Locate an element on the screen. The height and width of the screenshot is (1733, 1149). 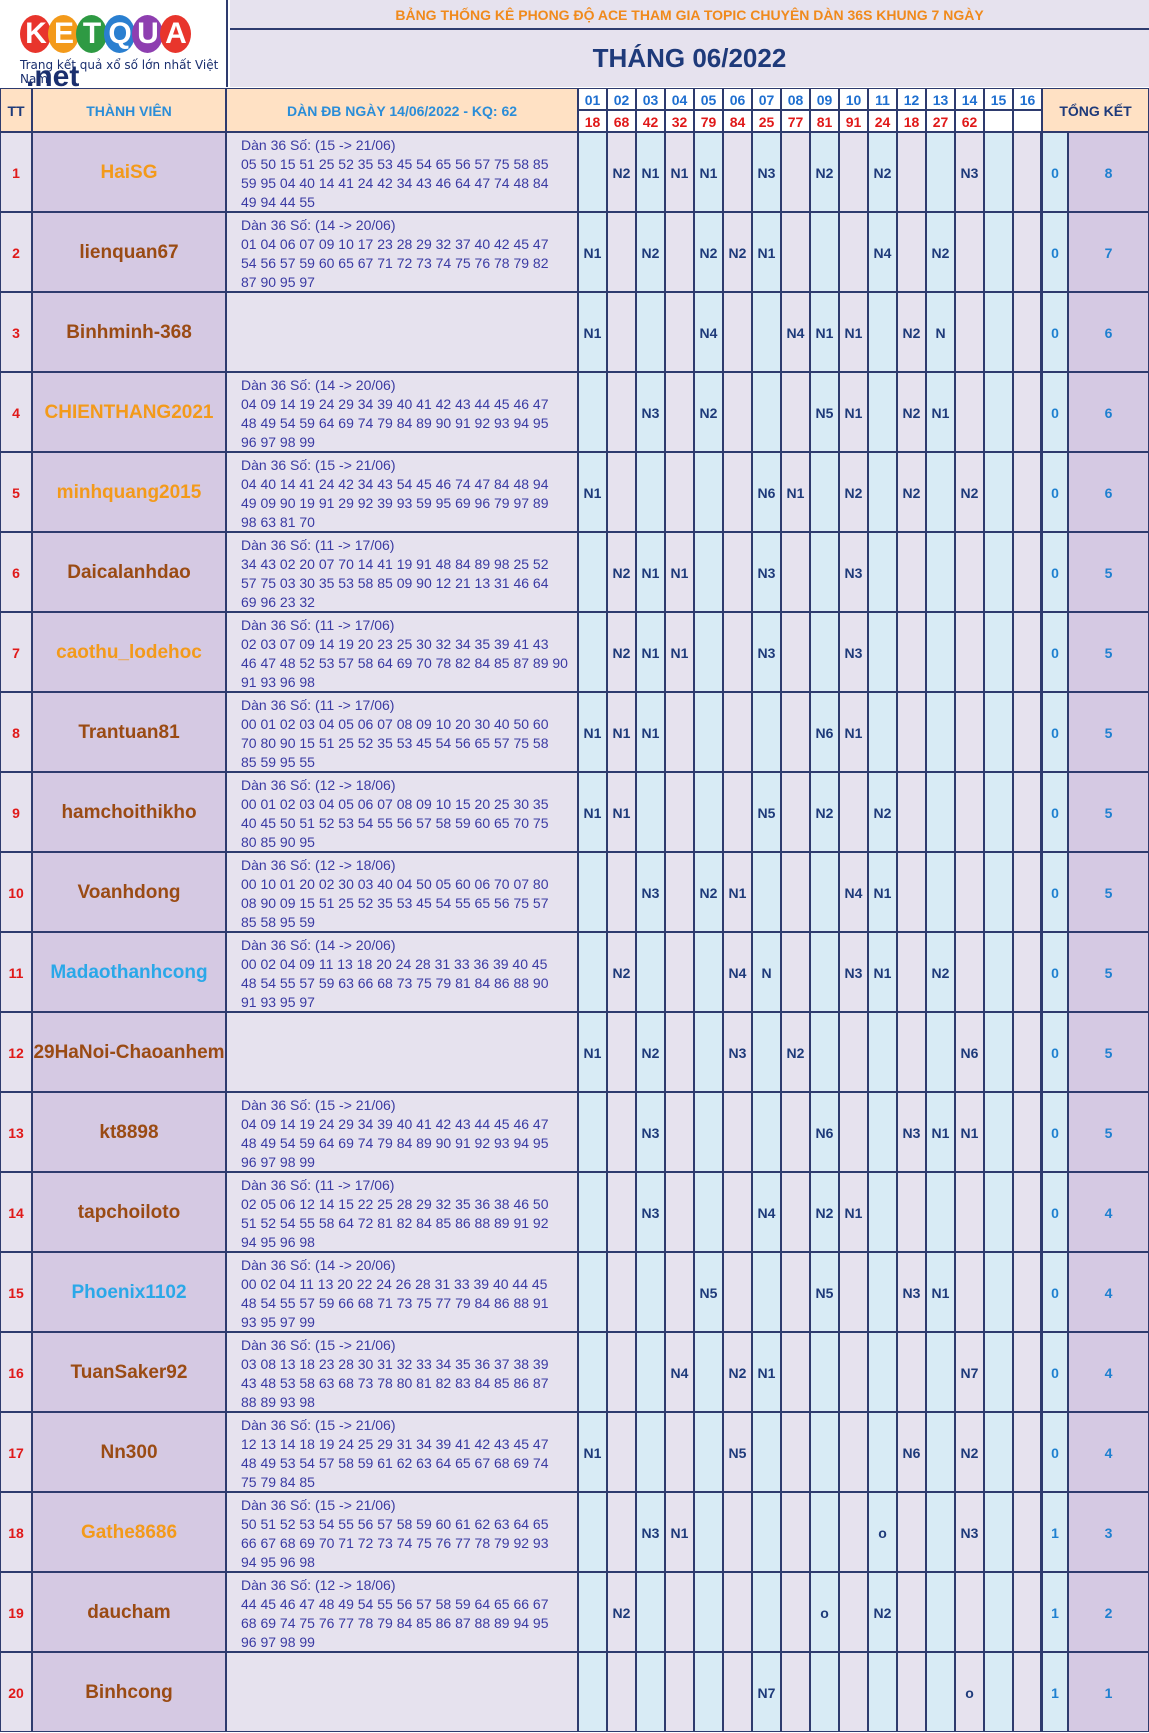
member-name: TuanSaker92 is located at coordinates (129, 1372).